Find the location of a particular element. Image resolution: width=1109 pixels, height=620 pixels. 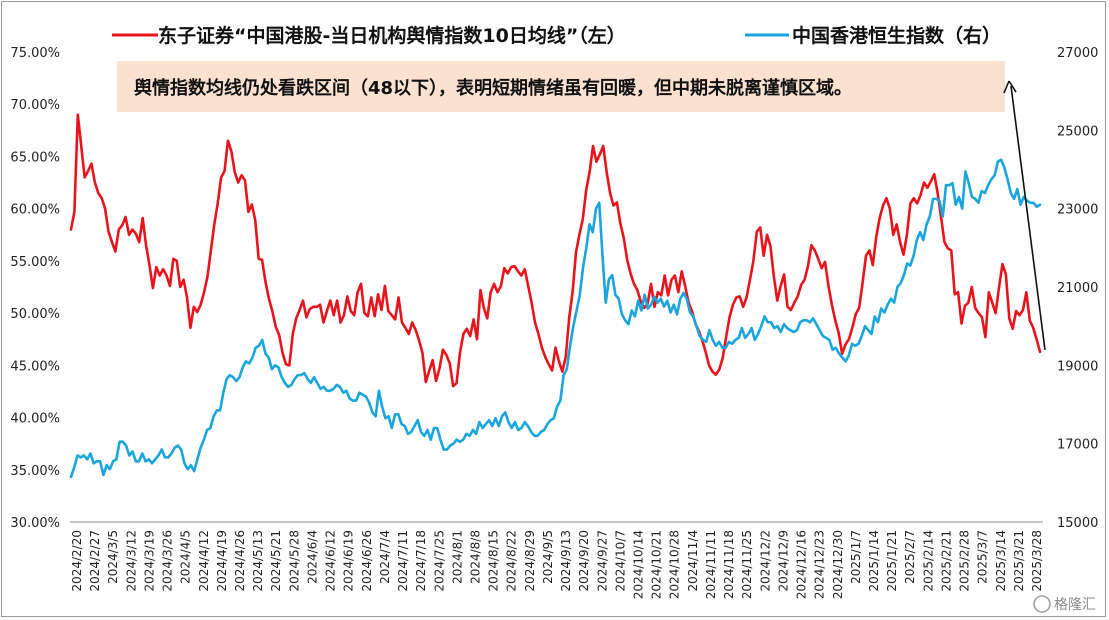

x-tick-label: 2024/5/13 is located at coordinates (258, 561).